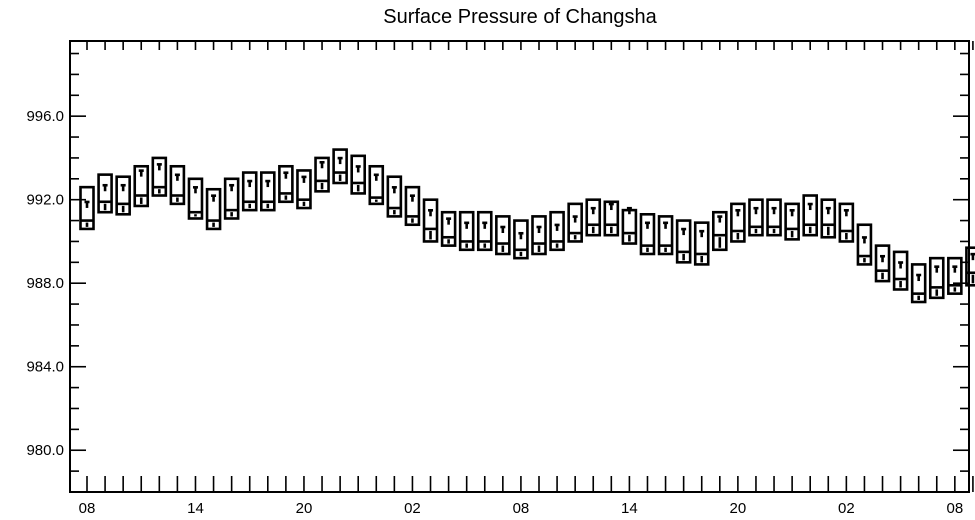 The height and width of the screenshot is (520, 975). Describe the element at coordinates (629, 508) in the screenshot. I see `x-tick-label: 14` at that location.